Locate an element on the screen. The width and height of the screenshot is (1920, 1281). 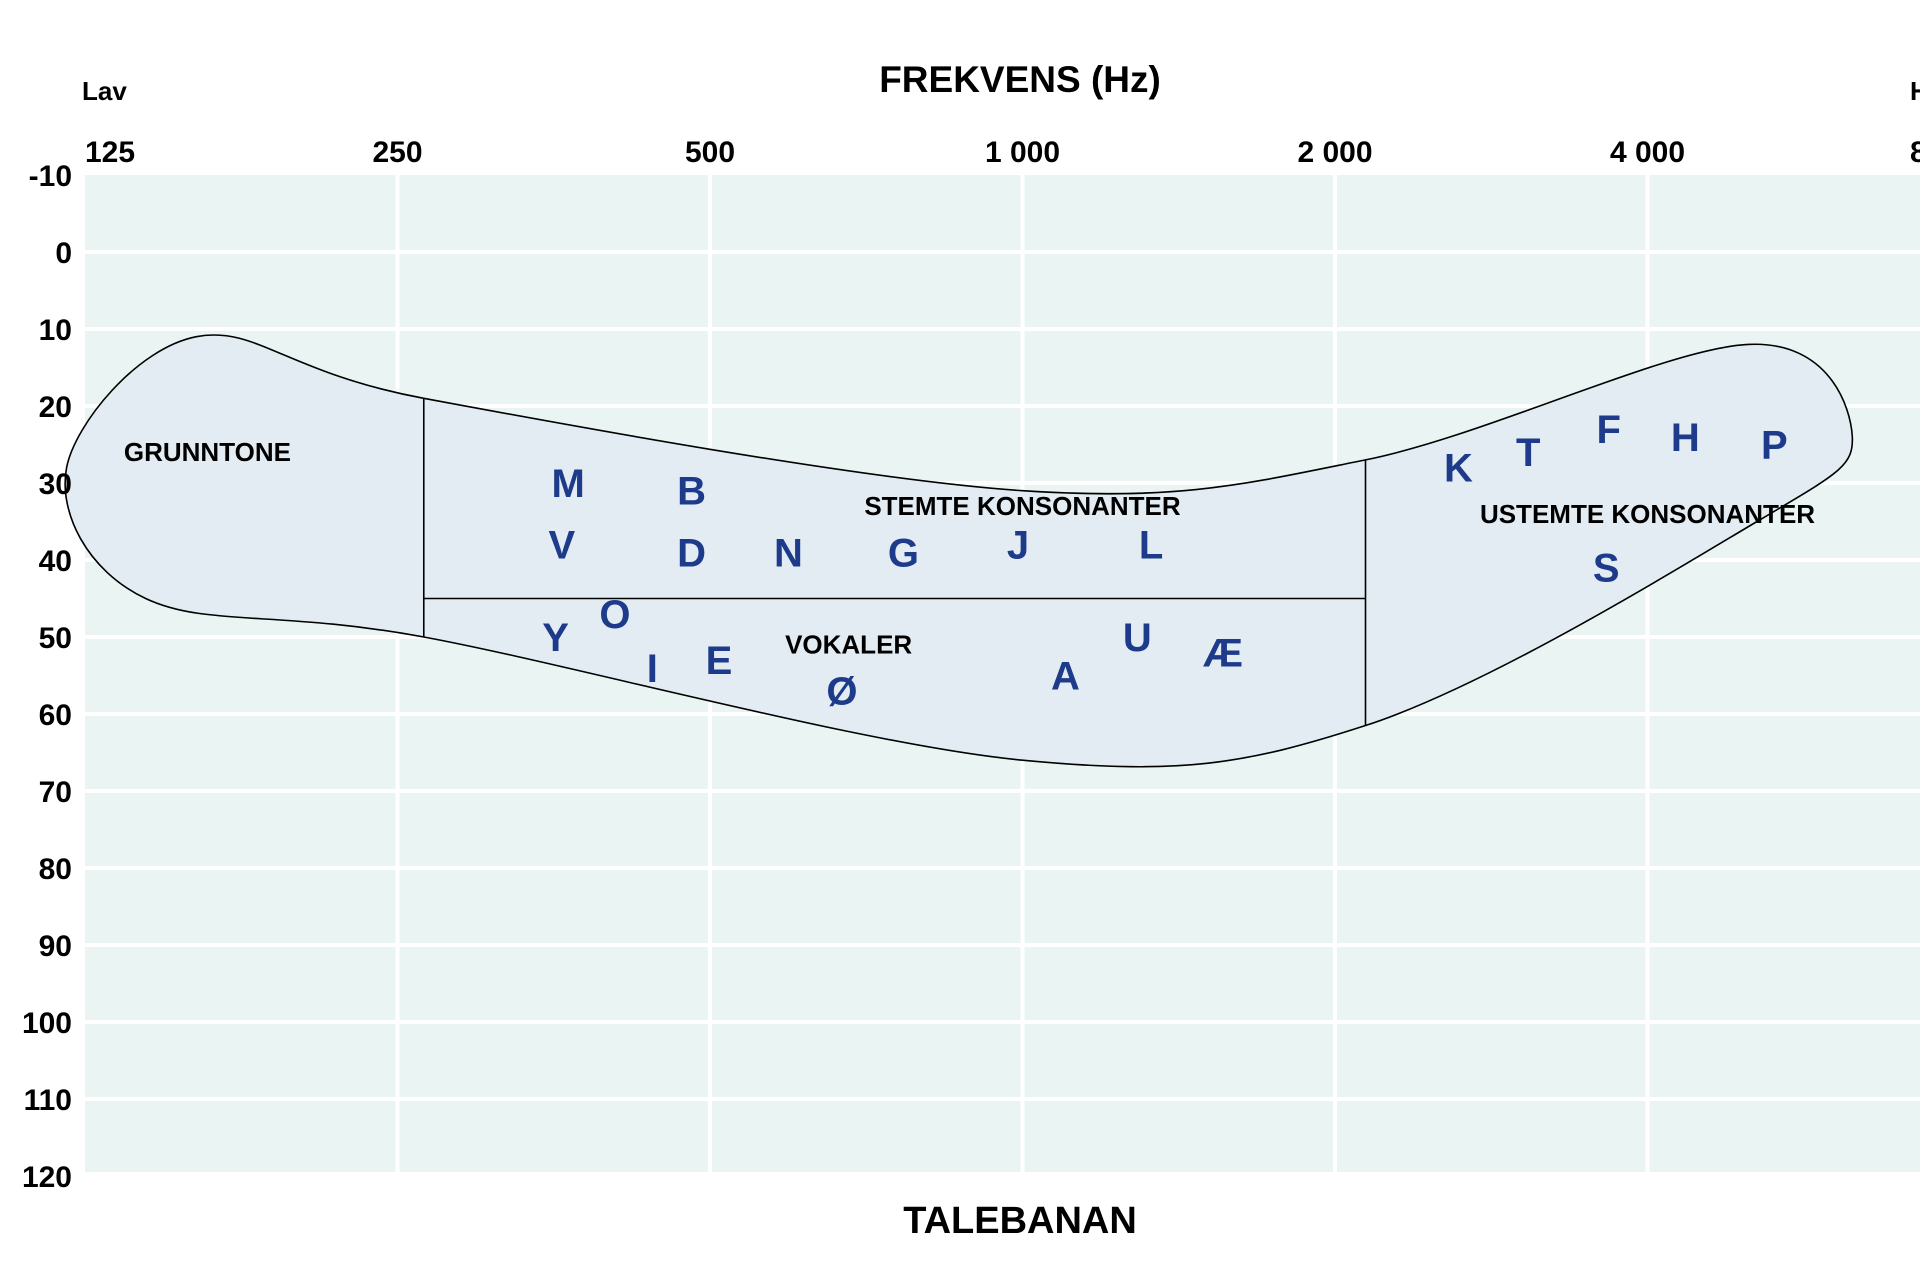
y-tick-label: 110 is located at coordinates (48, 1100).